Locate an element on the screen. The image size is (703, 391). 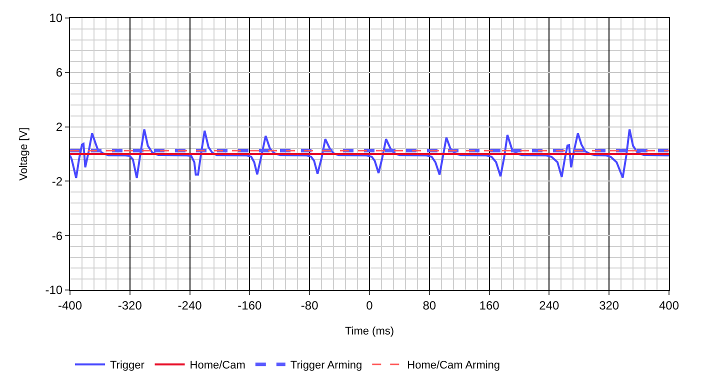
x-tick-label: -80 is located at coordinates (309, 305).